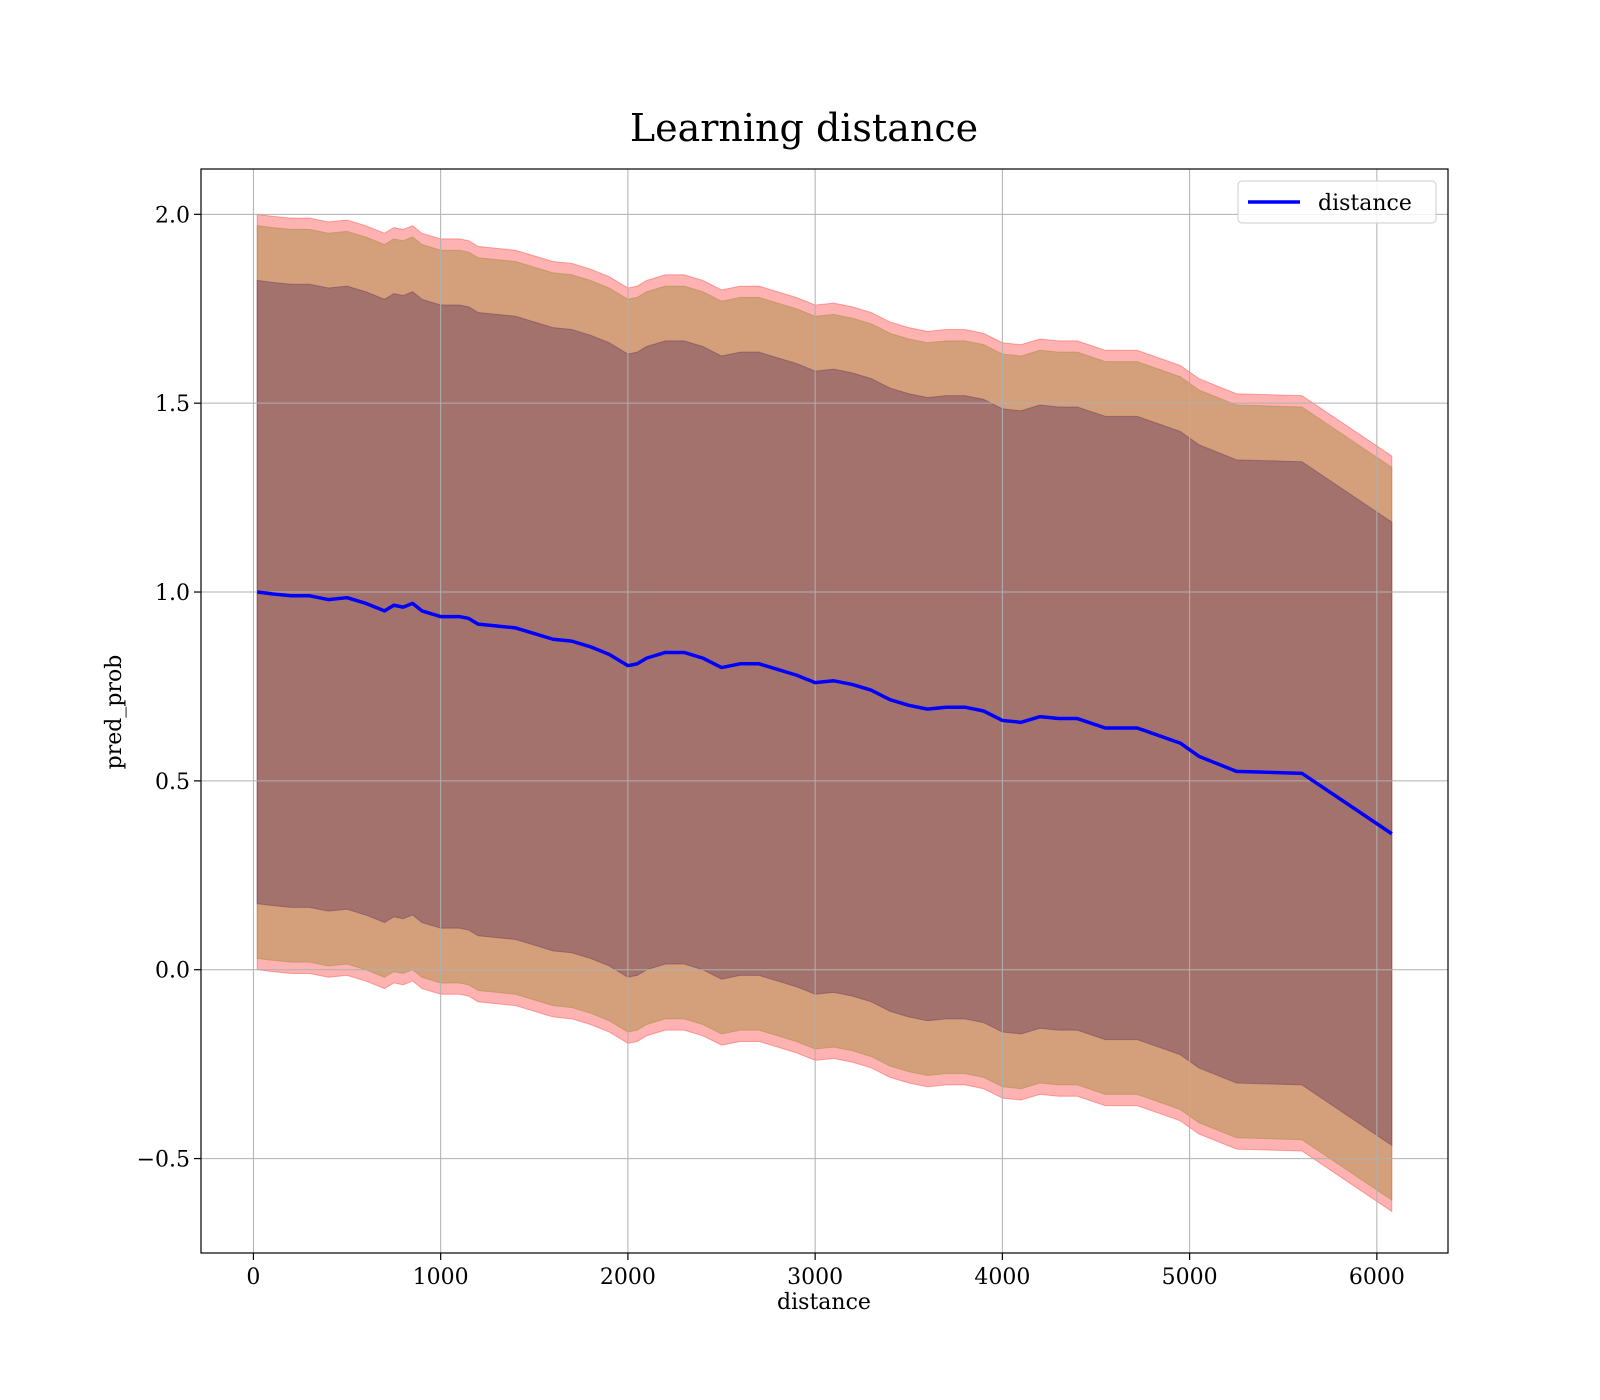 The image size is (1600, 1400). I want to click on y-axis-ticks: −0.5 0.0 0.5 1.0 1.5 2.0, so click(169, 688).